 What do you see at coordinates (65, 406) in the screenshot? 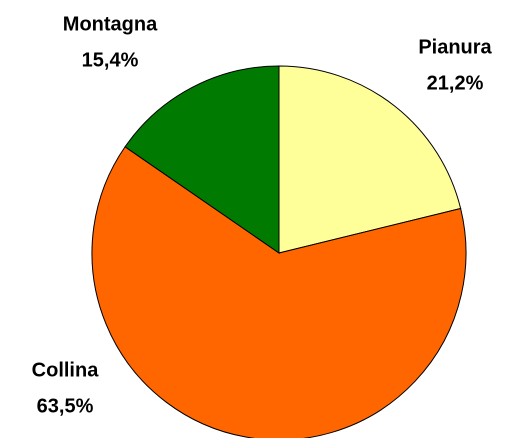
I see `slice-value-label: 63,5%` at bounding box center [65, 406].